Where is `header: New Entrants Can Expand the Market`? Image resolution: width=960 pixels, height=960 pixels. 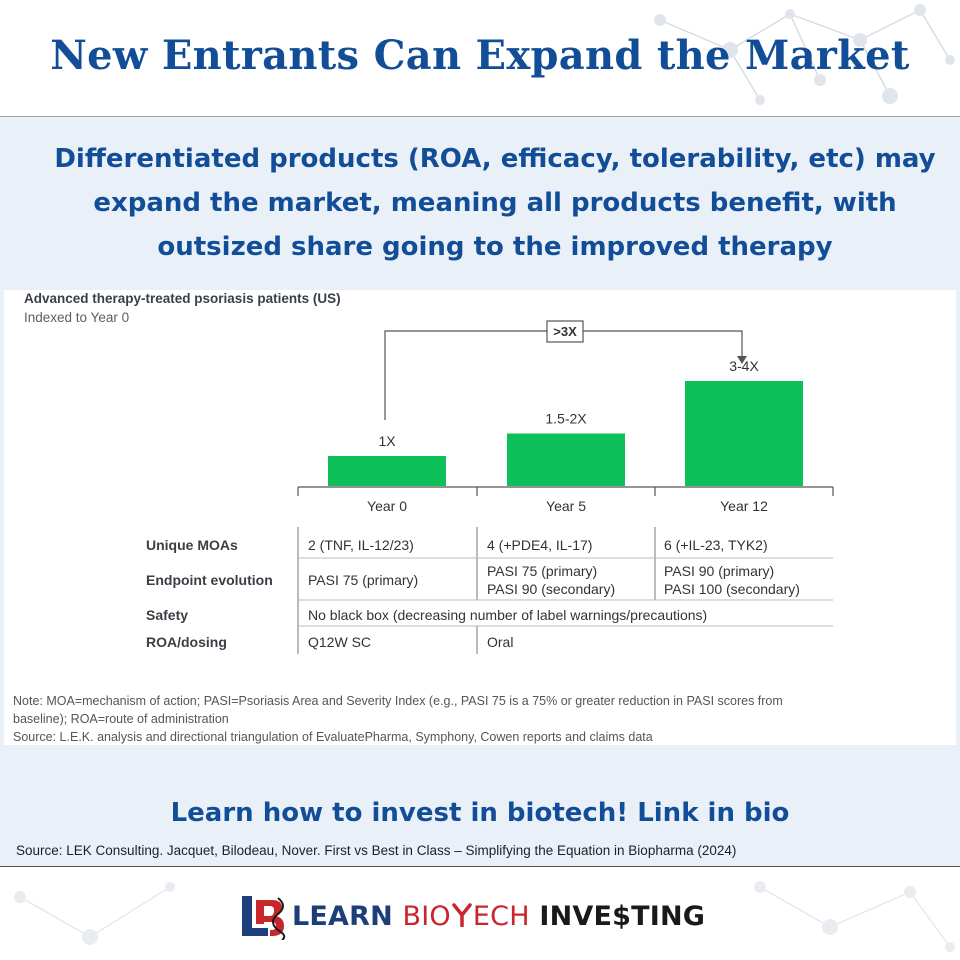 header: New Entrants Can Expand the Market is located at coordinates (480, 58).